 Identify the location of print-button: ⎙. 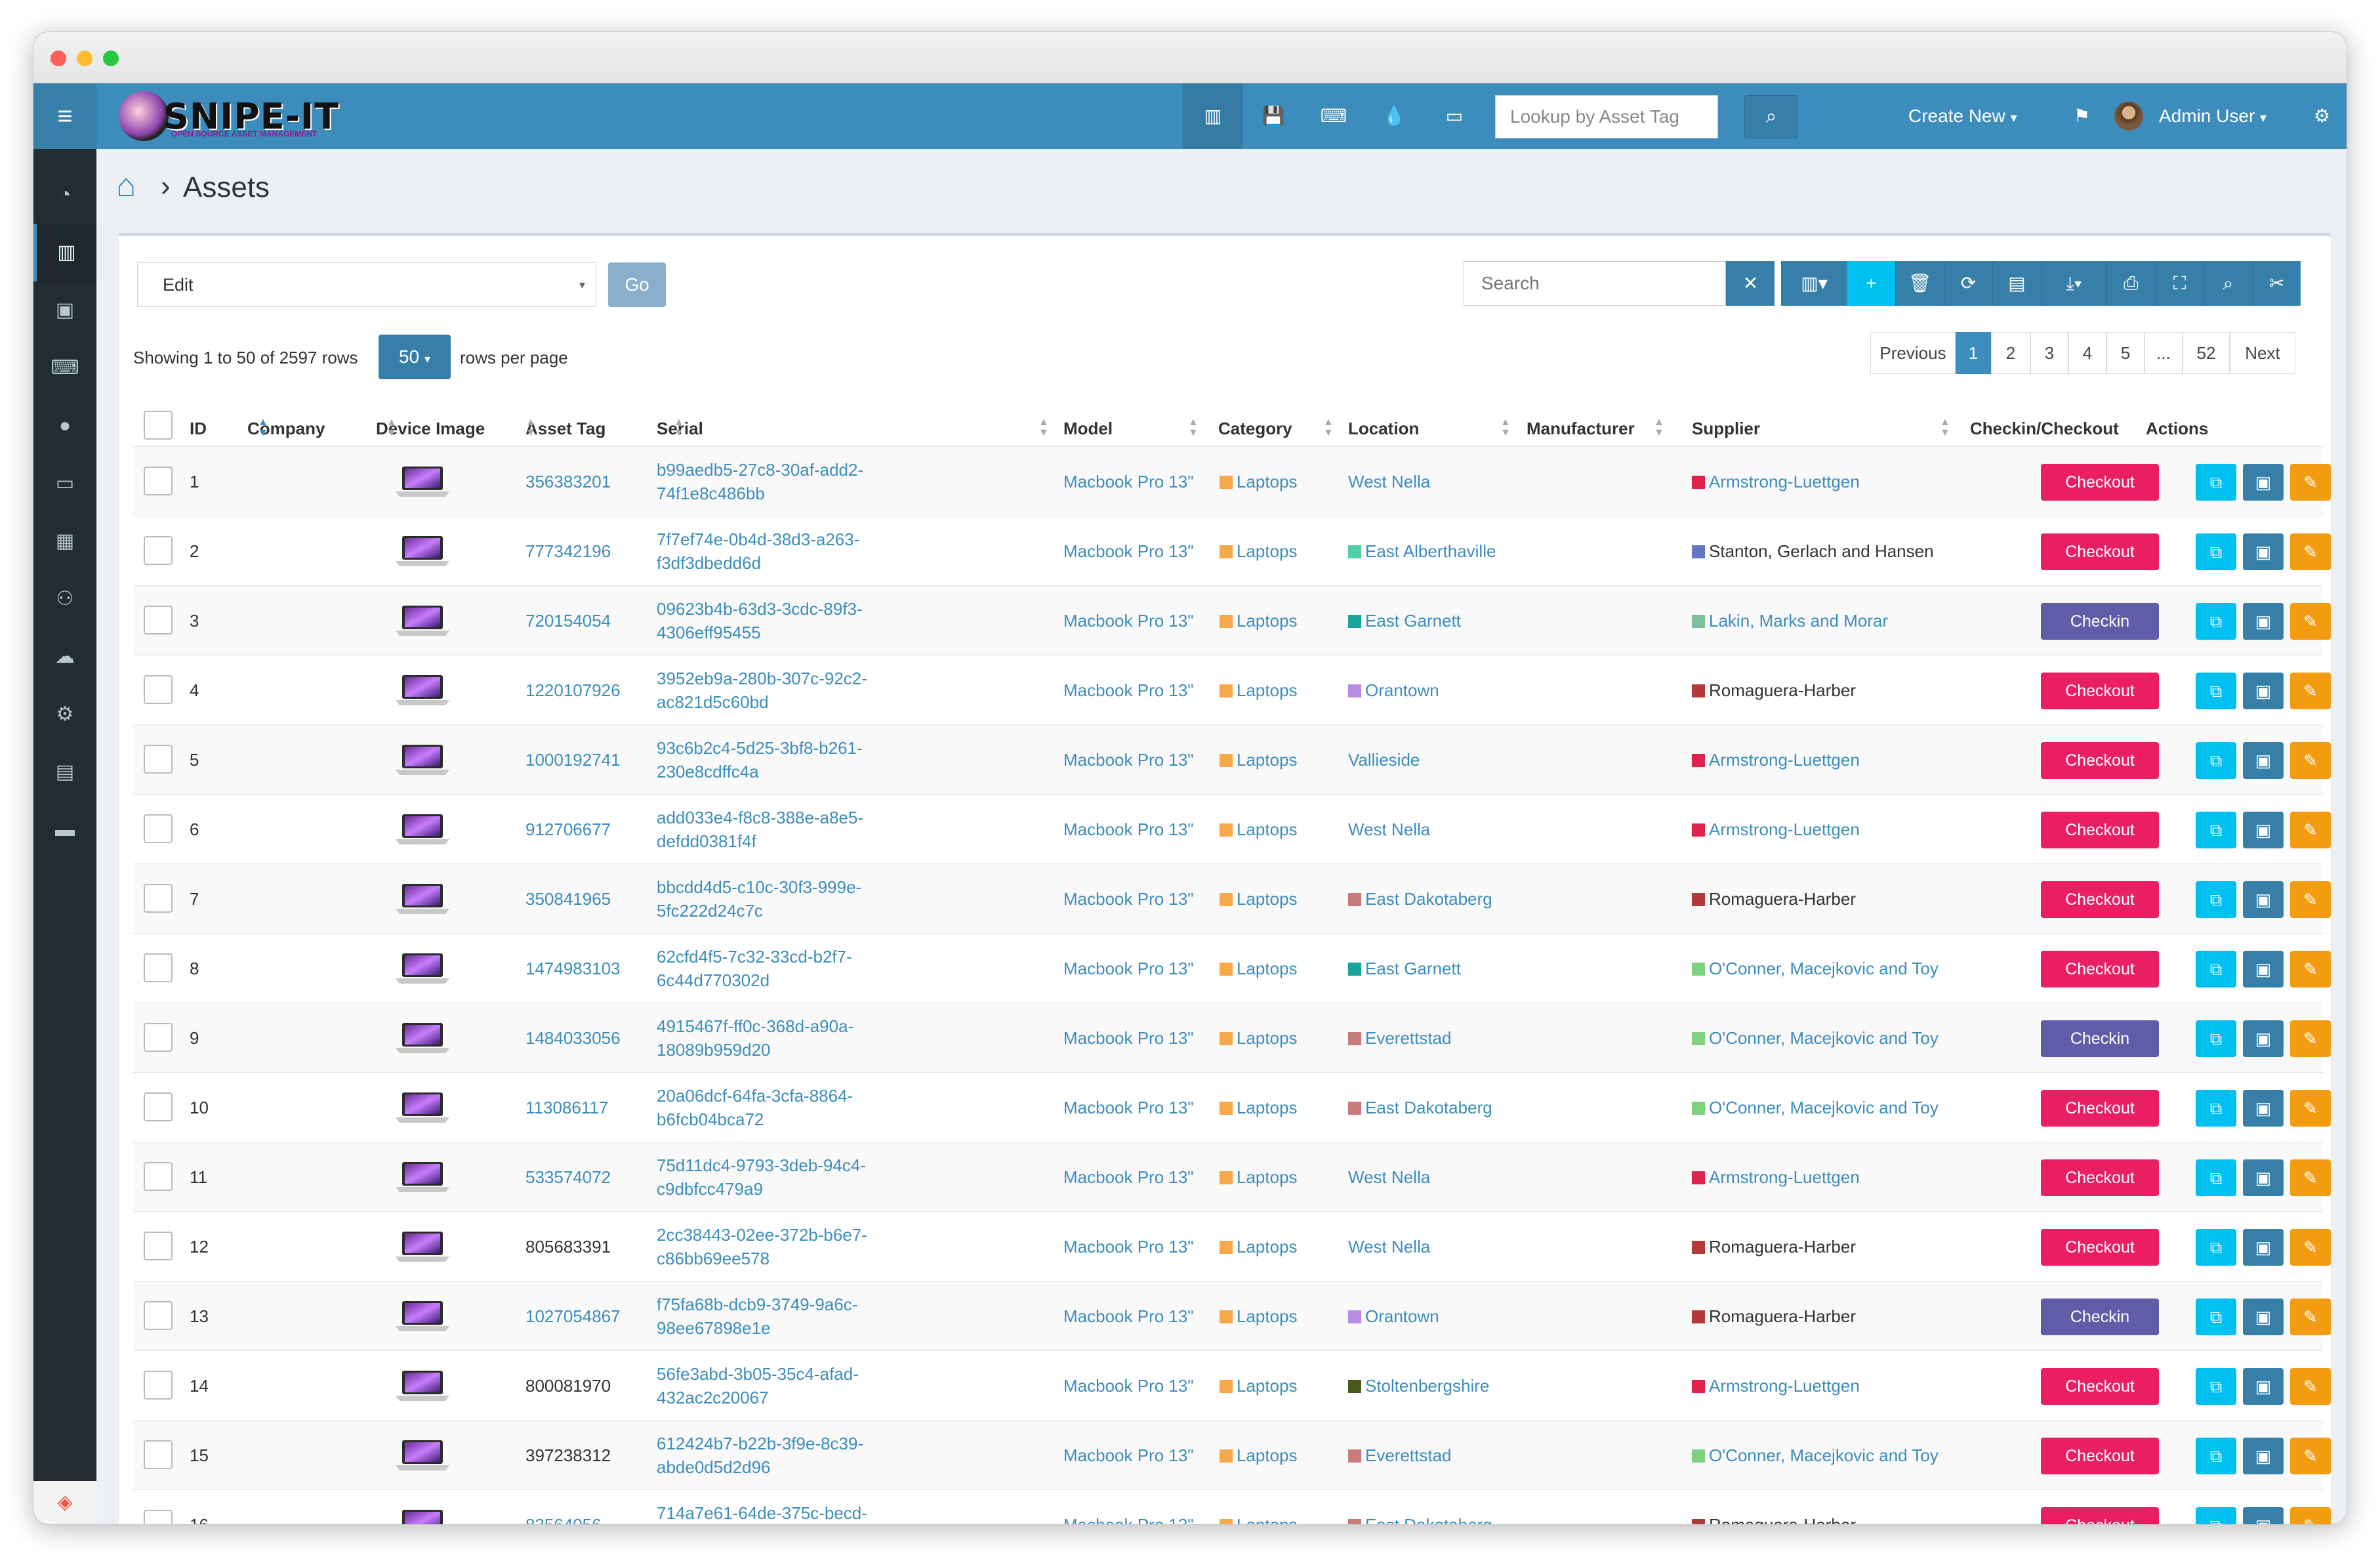
(2130, 283).